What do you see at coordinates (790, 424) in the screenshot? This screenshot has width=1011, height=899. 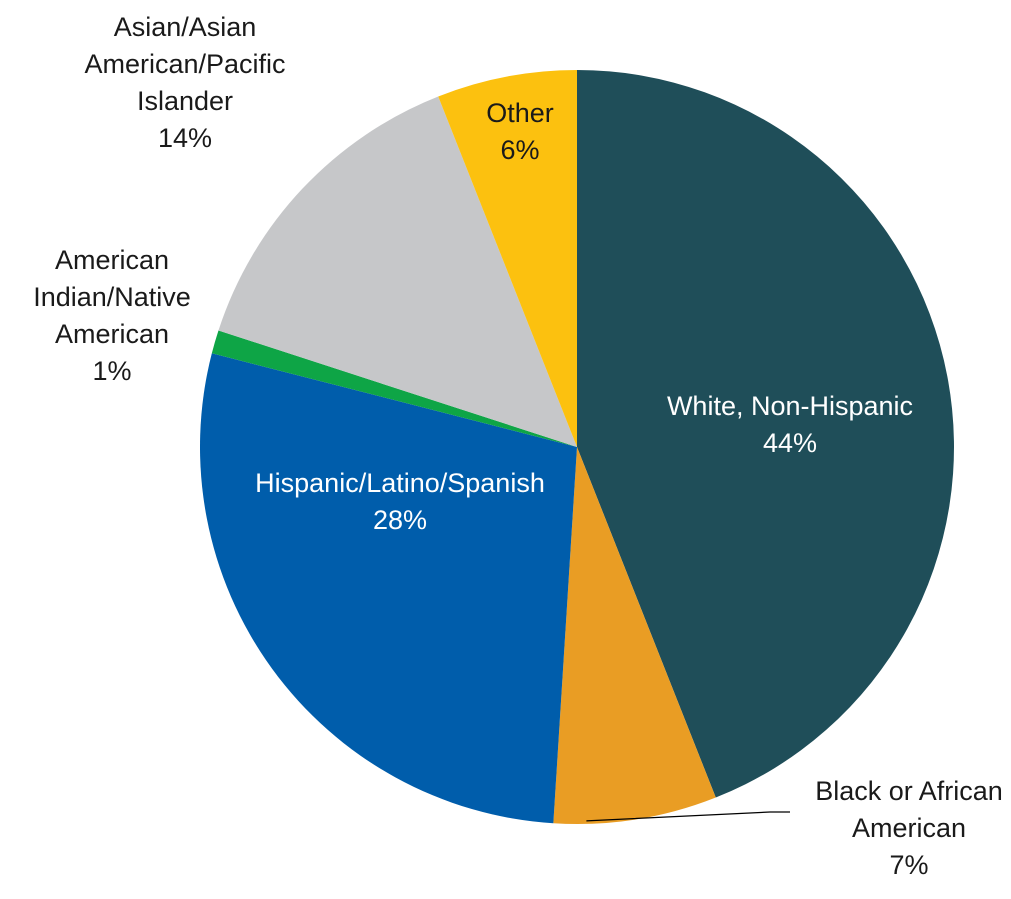 I see `slice-label-white-non-hispanic: White, Non-Hispanic 44%` at bounding box center [790, 424].